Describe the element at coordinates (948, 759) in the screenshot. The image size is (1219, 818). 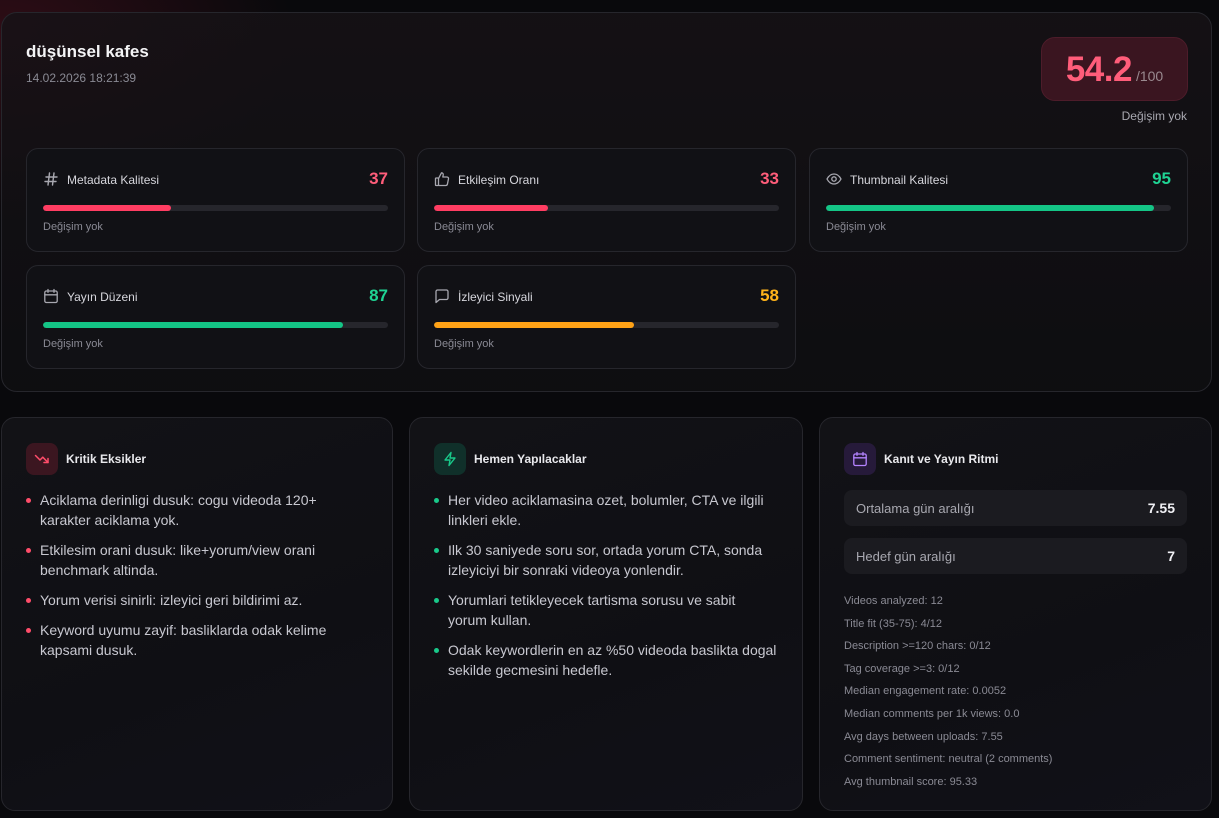
I see `evidence-line: Comment sentiment: neutral (2 comments)` at that location.